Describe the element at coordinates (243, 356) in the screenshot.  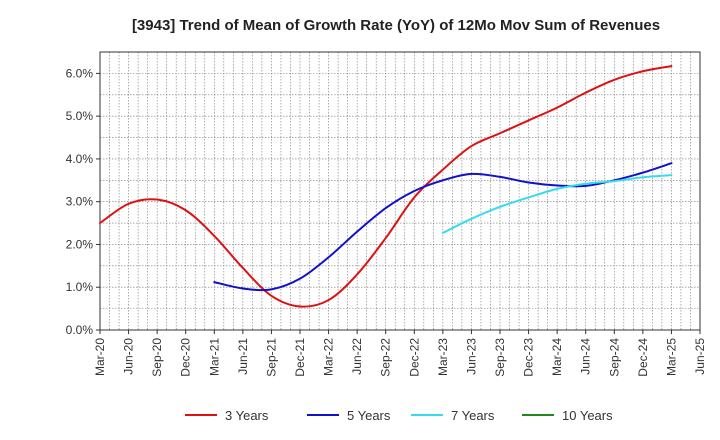
I see `x-tick-label: Jun-21` at that location.